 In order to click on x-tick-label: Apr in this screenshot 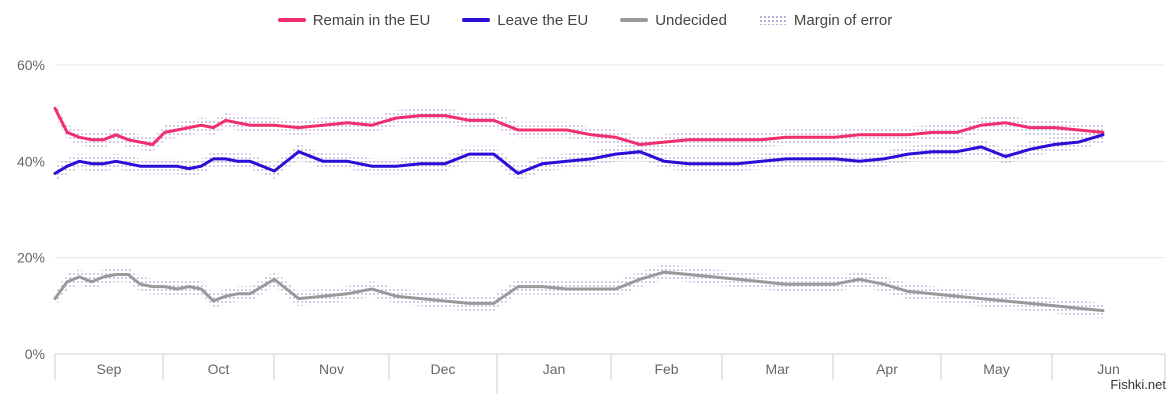, I will do `click(887, 369)`.